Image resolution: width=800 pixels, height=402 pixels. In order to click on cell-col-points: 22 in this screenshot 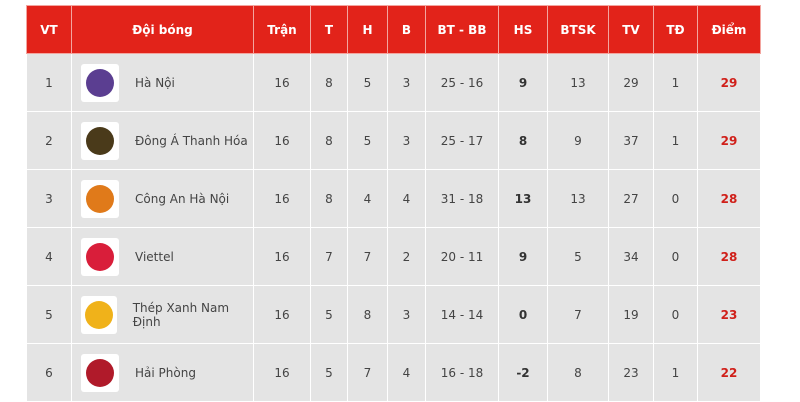, I will do `click(729, 372)`.